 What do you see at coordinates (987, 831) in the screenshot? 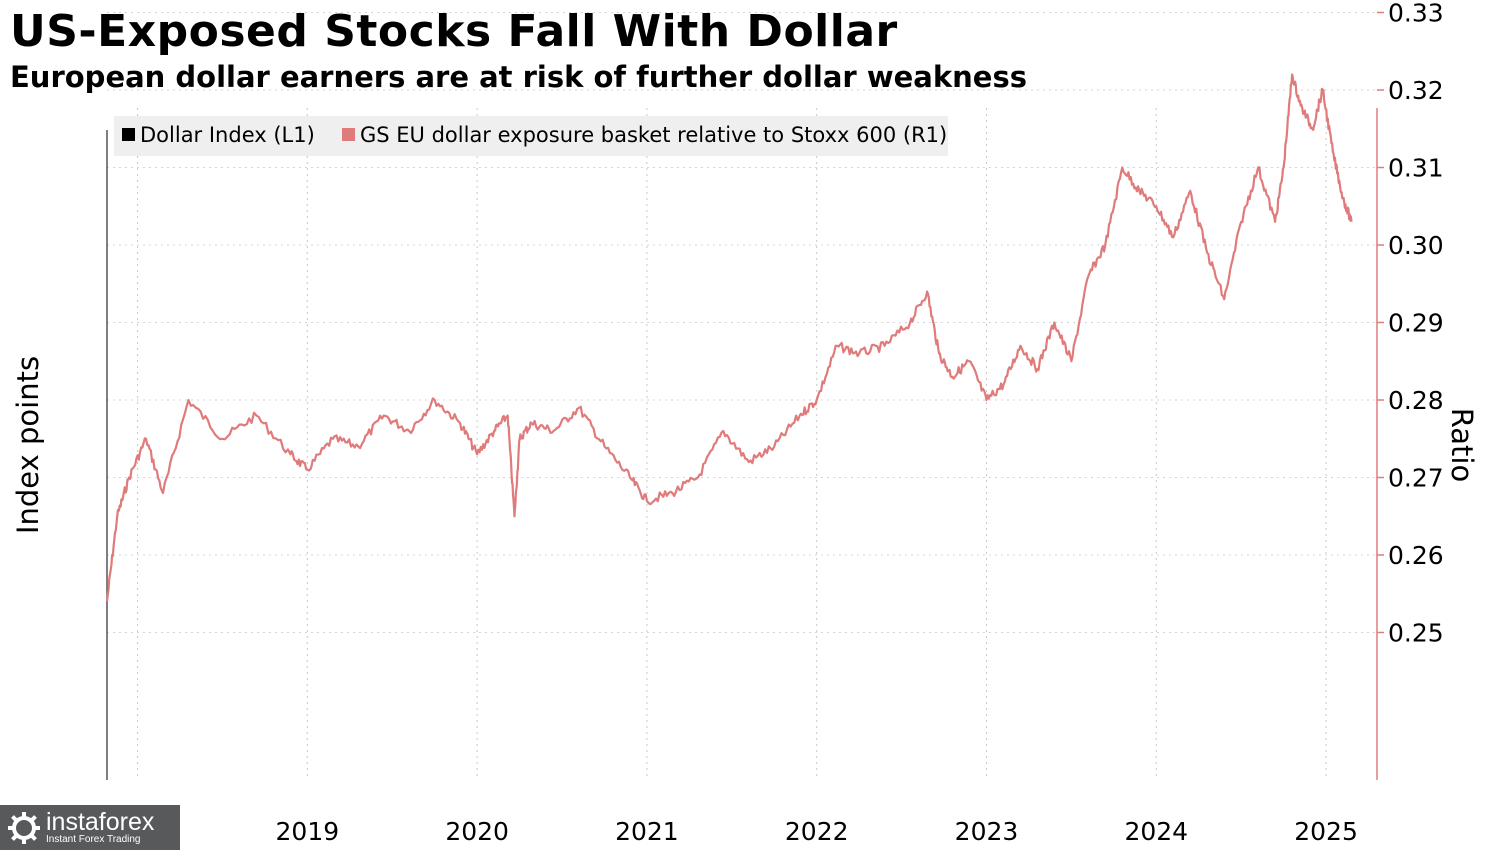
I see `x-tick-label: 2023` at bounding box center [987, 831].